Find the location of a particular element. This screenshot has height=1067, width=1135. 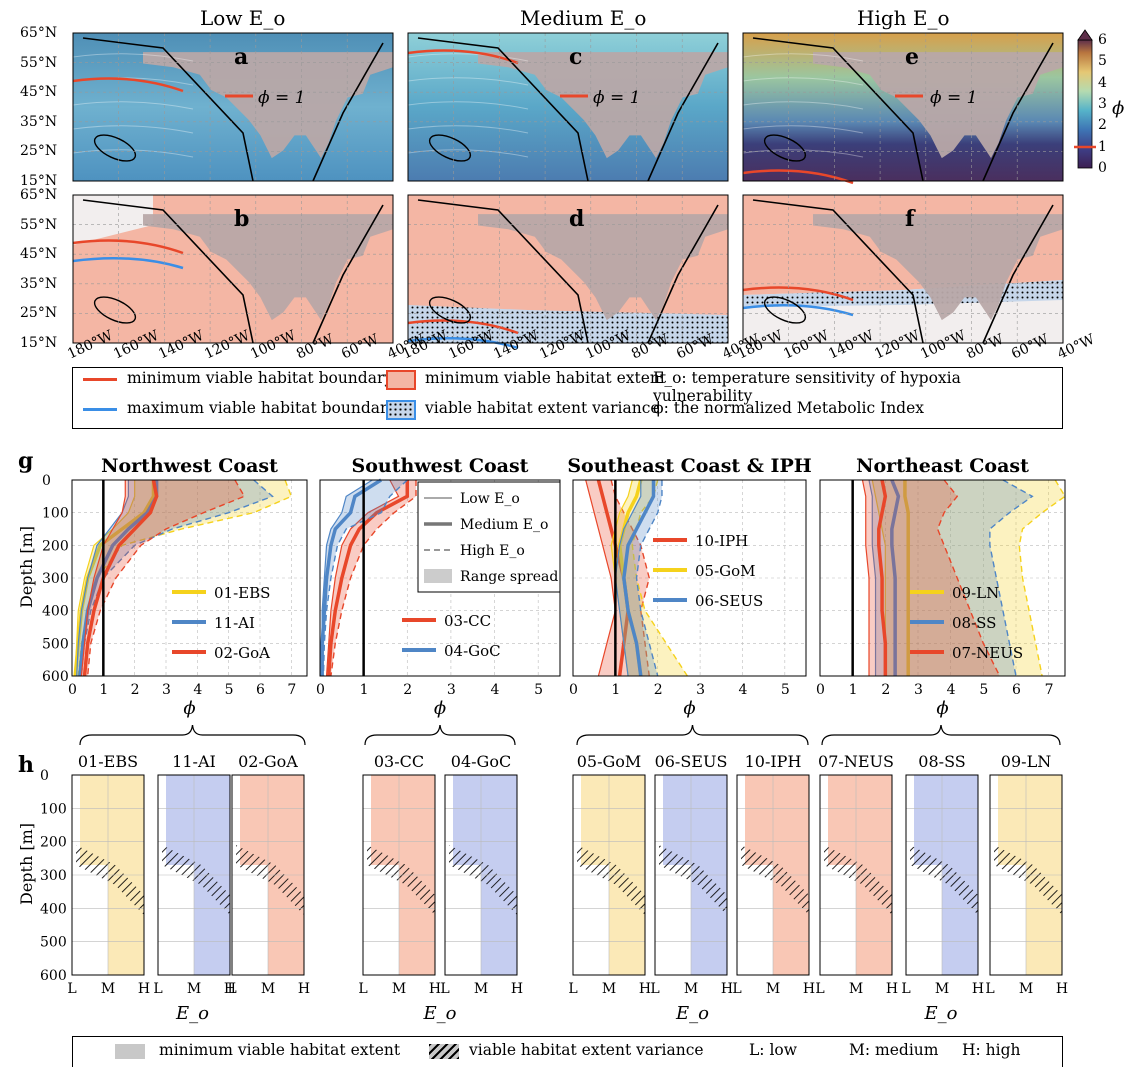

y-tick-label: 200 is located at coordinates (55, 546).